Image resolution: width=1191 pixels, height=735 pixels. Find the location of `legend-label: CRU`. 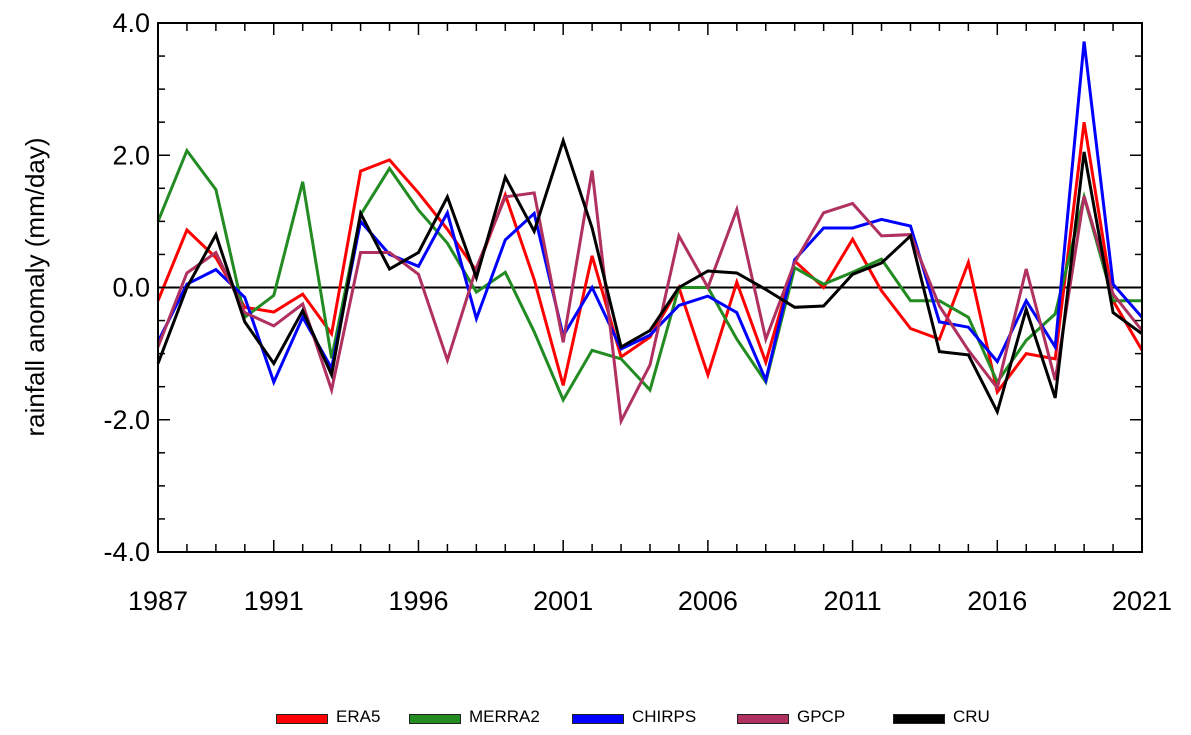

legend-label: CRU is located at coordinates (971, 716).